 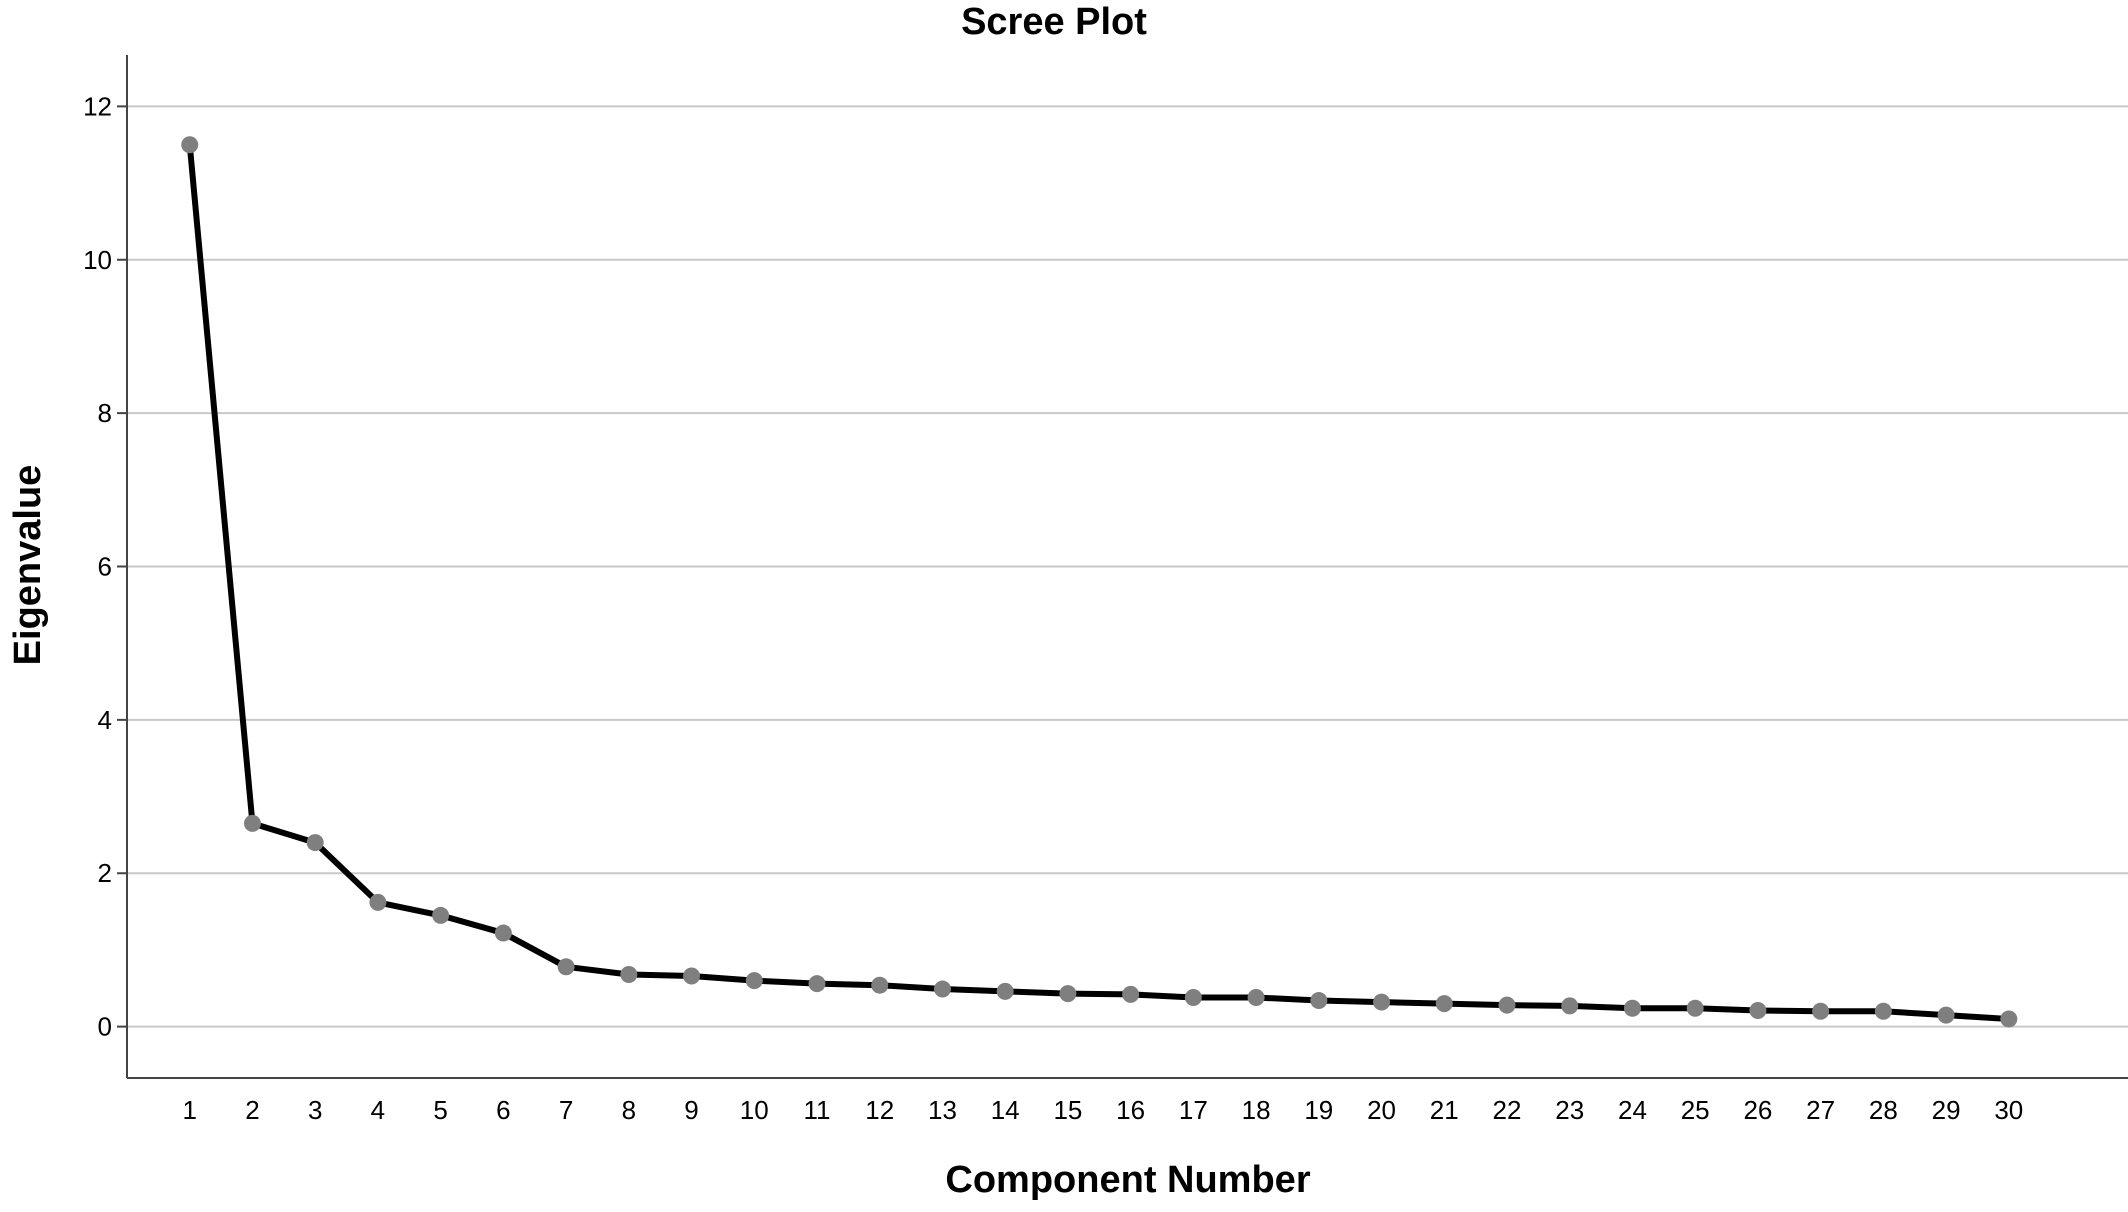 What do you see at coordinates (1067, 1110) in the screenshot?
I see `x-tick-label-15: 15` at bounding box center [1067, 1110].